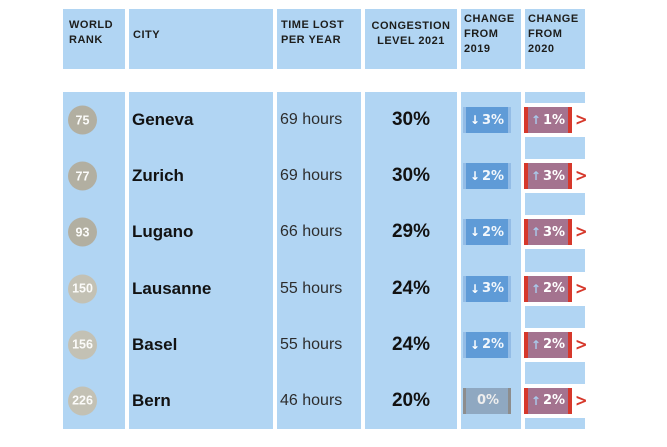 Image resolution: width=667 pixels, height=447 pixels. I want to click on table-row: 93 Lugano 66 hours 29% ↓ 2% ↑ 3% >, so click(328, 232).